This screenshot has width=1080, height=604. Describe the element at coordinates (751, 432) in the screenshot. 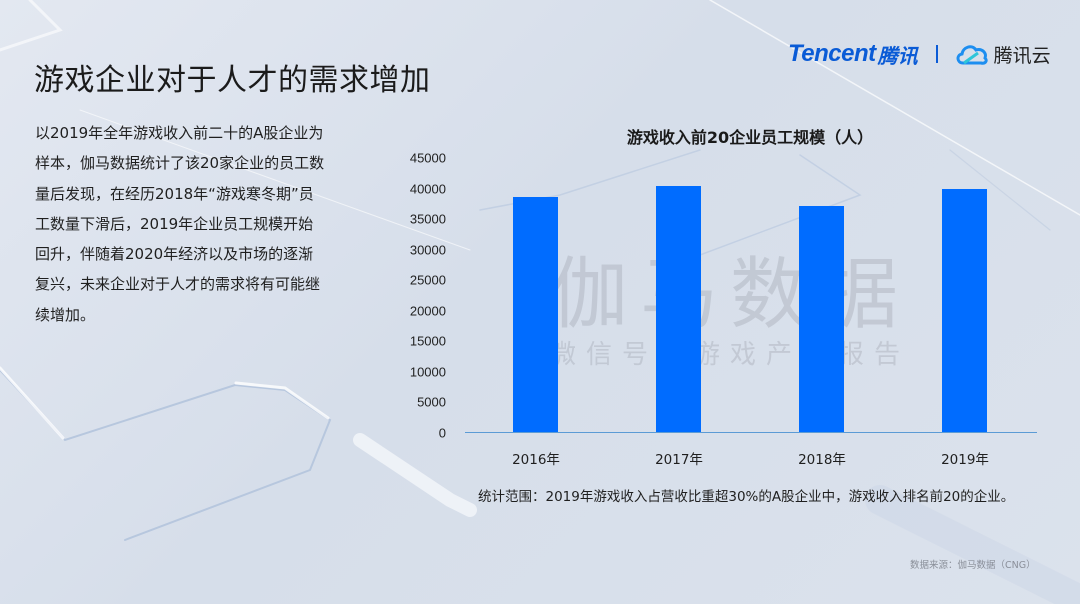

I see `x-axis-line` at that location.